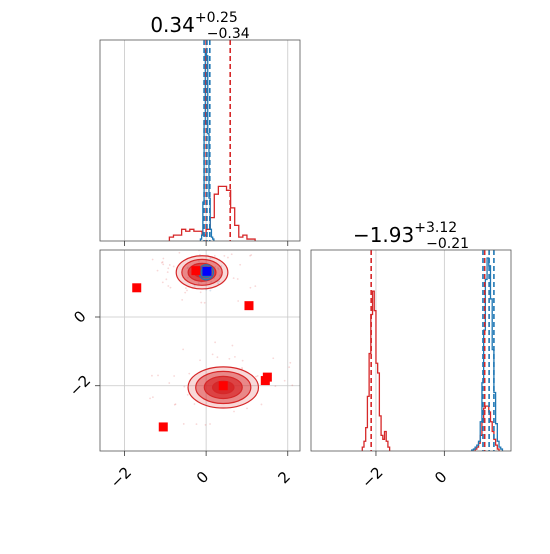 The image size is (550, 554). What do you see at coordinates (79, 316) in the screenshot?
I see `y-tick-label: 0` at bounding box center [79, 316].